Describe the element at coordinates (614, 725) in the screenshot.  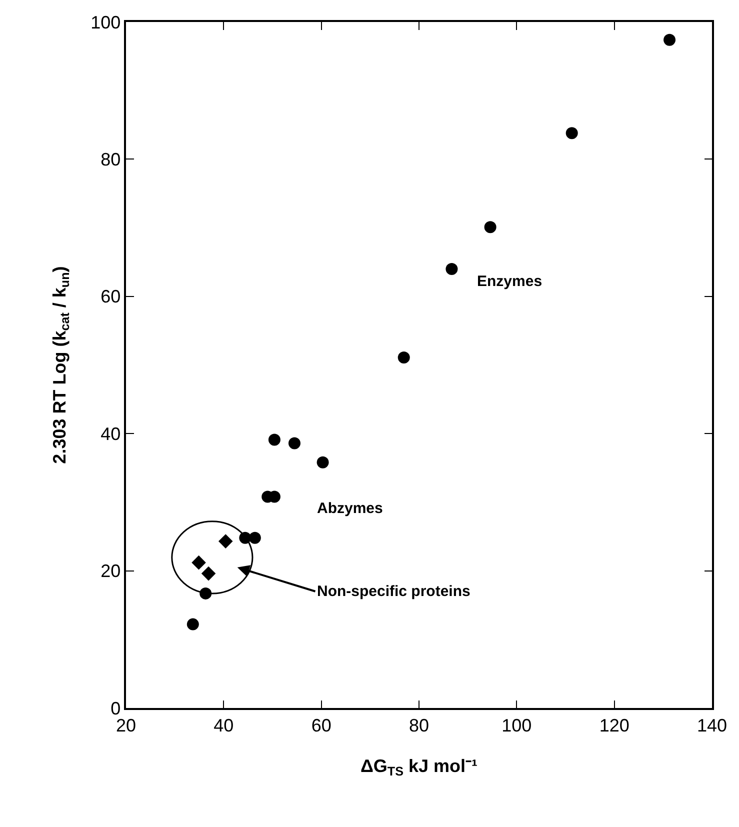
I see `x-tick-label: 120` at that location.